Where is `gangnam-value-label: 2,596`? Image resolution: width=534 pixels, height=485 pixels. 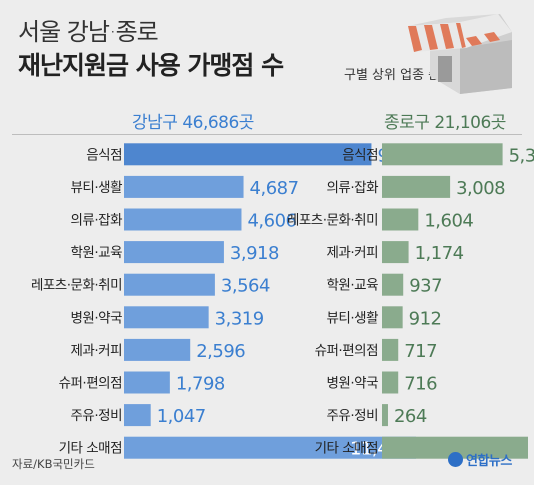
gangnam-value-label: 2,596 is located at coordinates (220, 351).